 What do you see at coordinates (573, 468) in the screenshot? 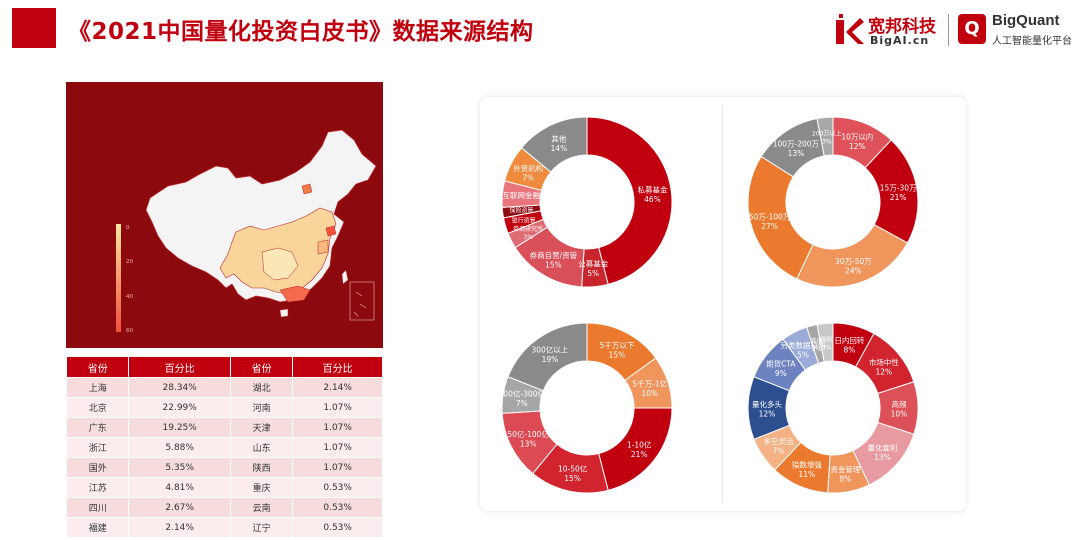
I see `slice-label: 10-50亿` at bounding box center [573, 468].